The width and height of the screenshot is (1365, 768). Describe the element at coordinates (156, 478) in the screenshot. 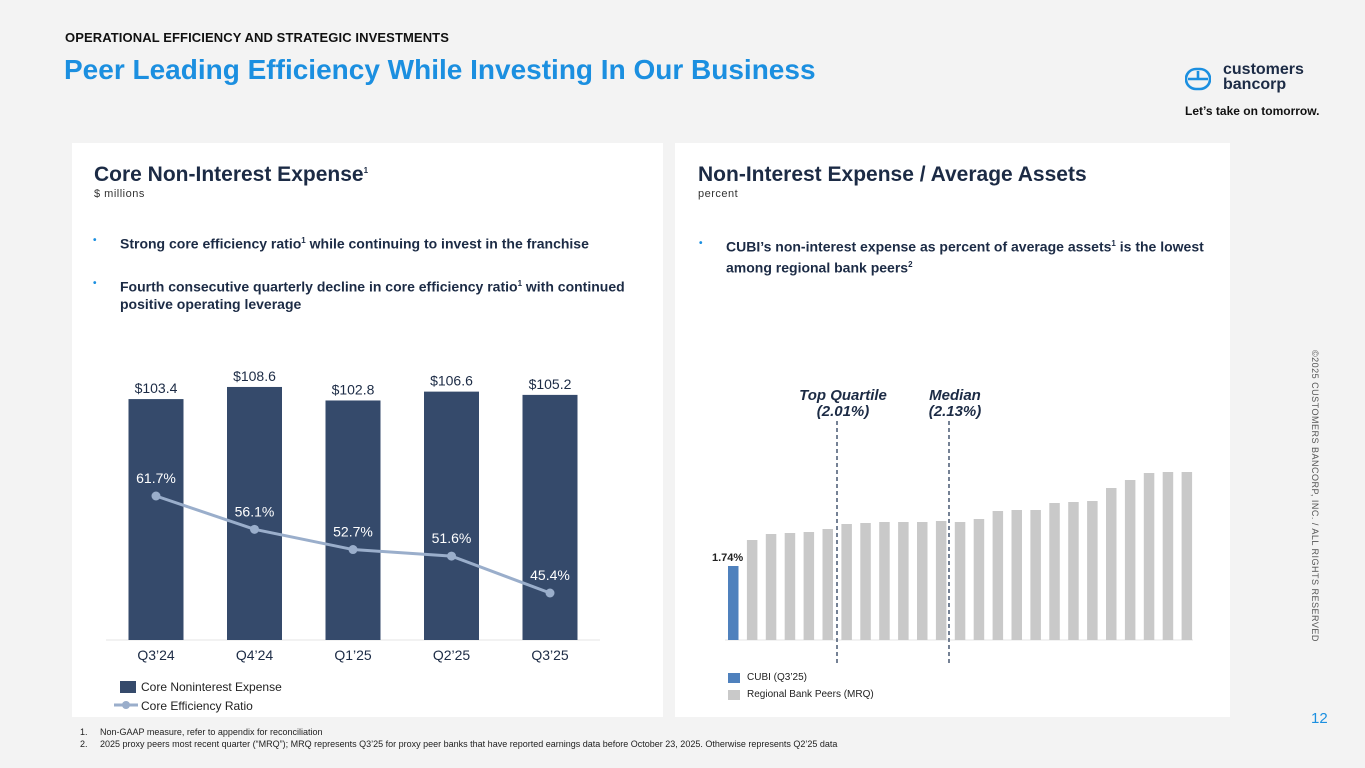

I see `efficiency-value-label: 61.7%` at that location.